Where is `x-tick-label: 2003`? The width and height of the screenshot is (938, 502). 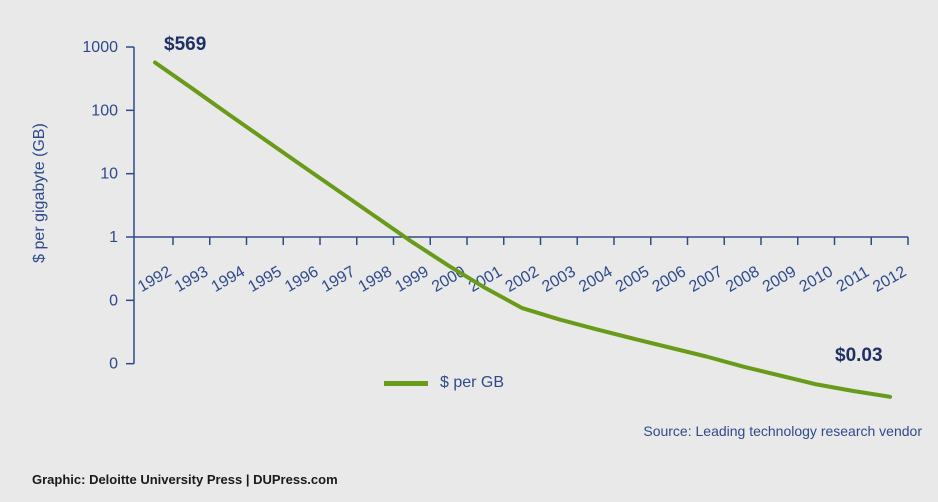
x-tick-label: 2003 is located at coordinates (558, 279).